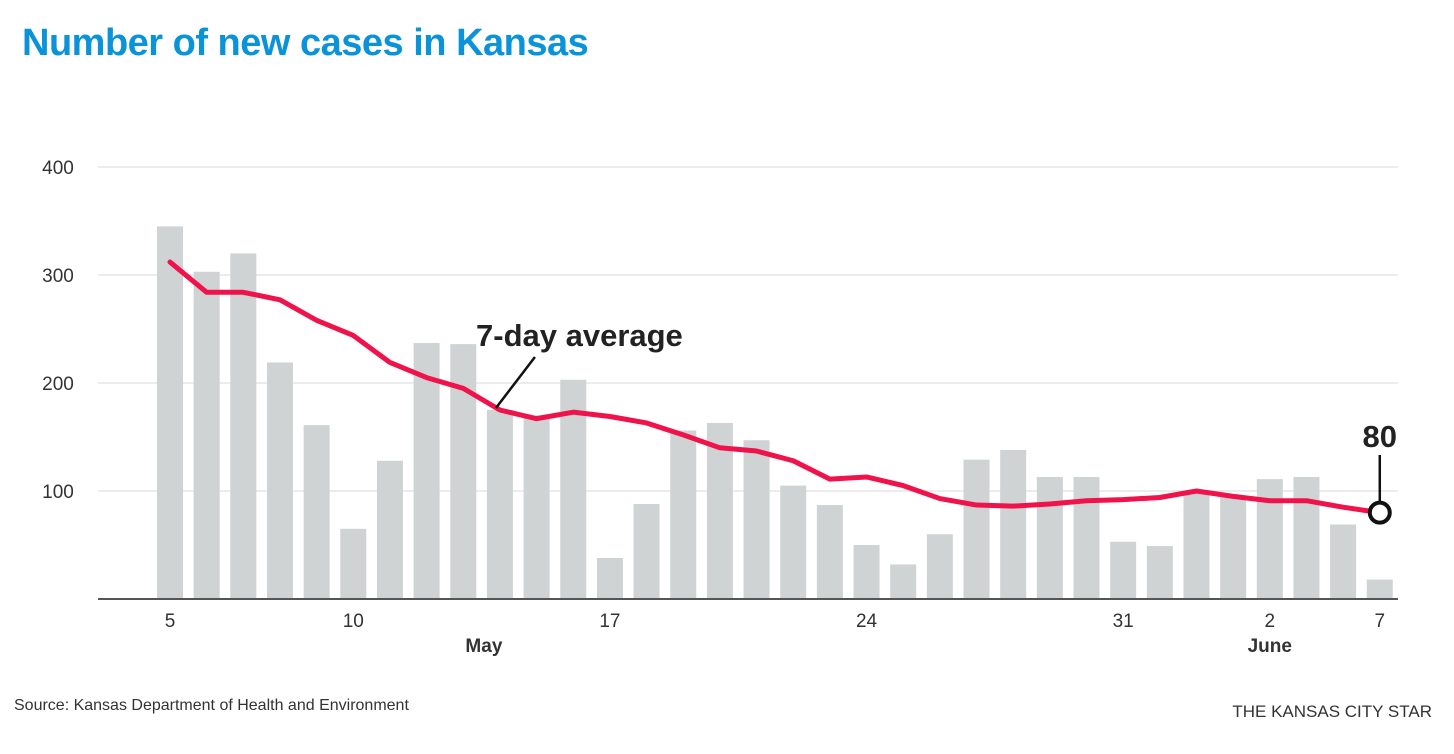 The image size is (1454, 754). I want to click on annotation-final-value: 80, so click(1380, 436).